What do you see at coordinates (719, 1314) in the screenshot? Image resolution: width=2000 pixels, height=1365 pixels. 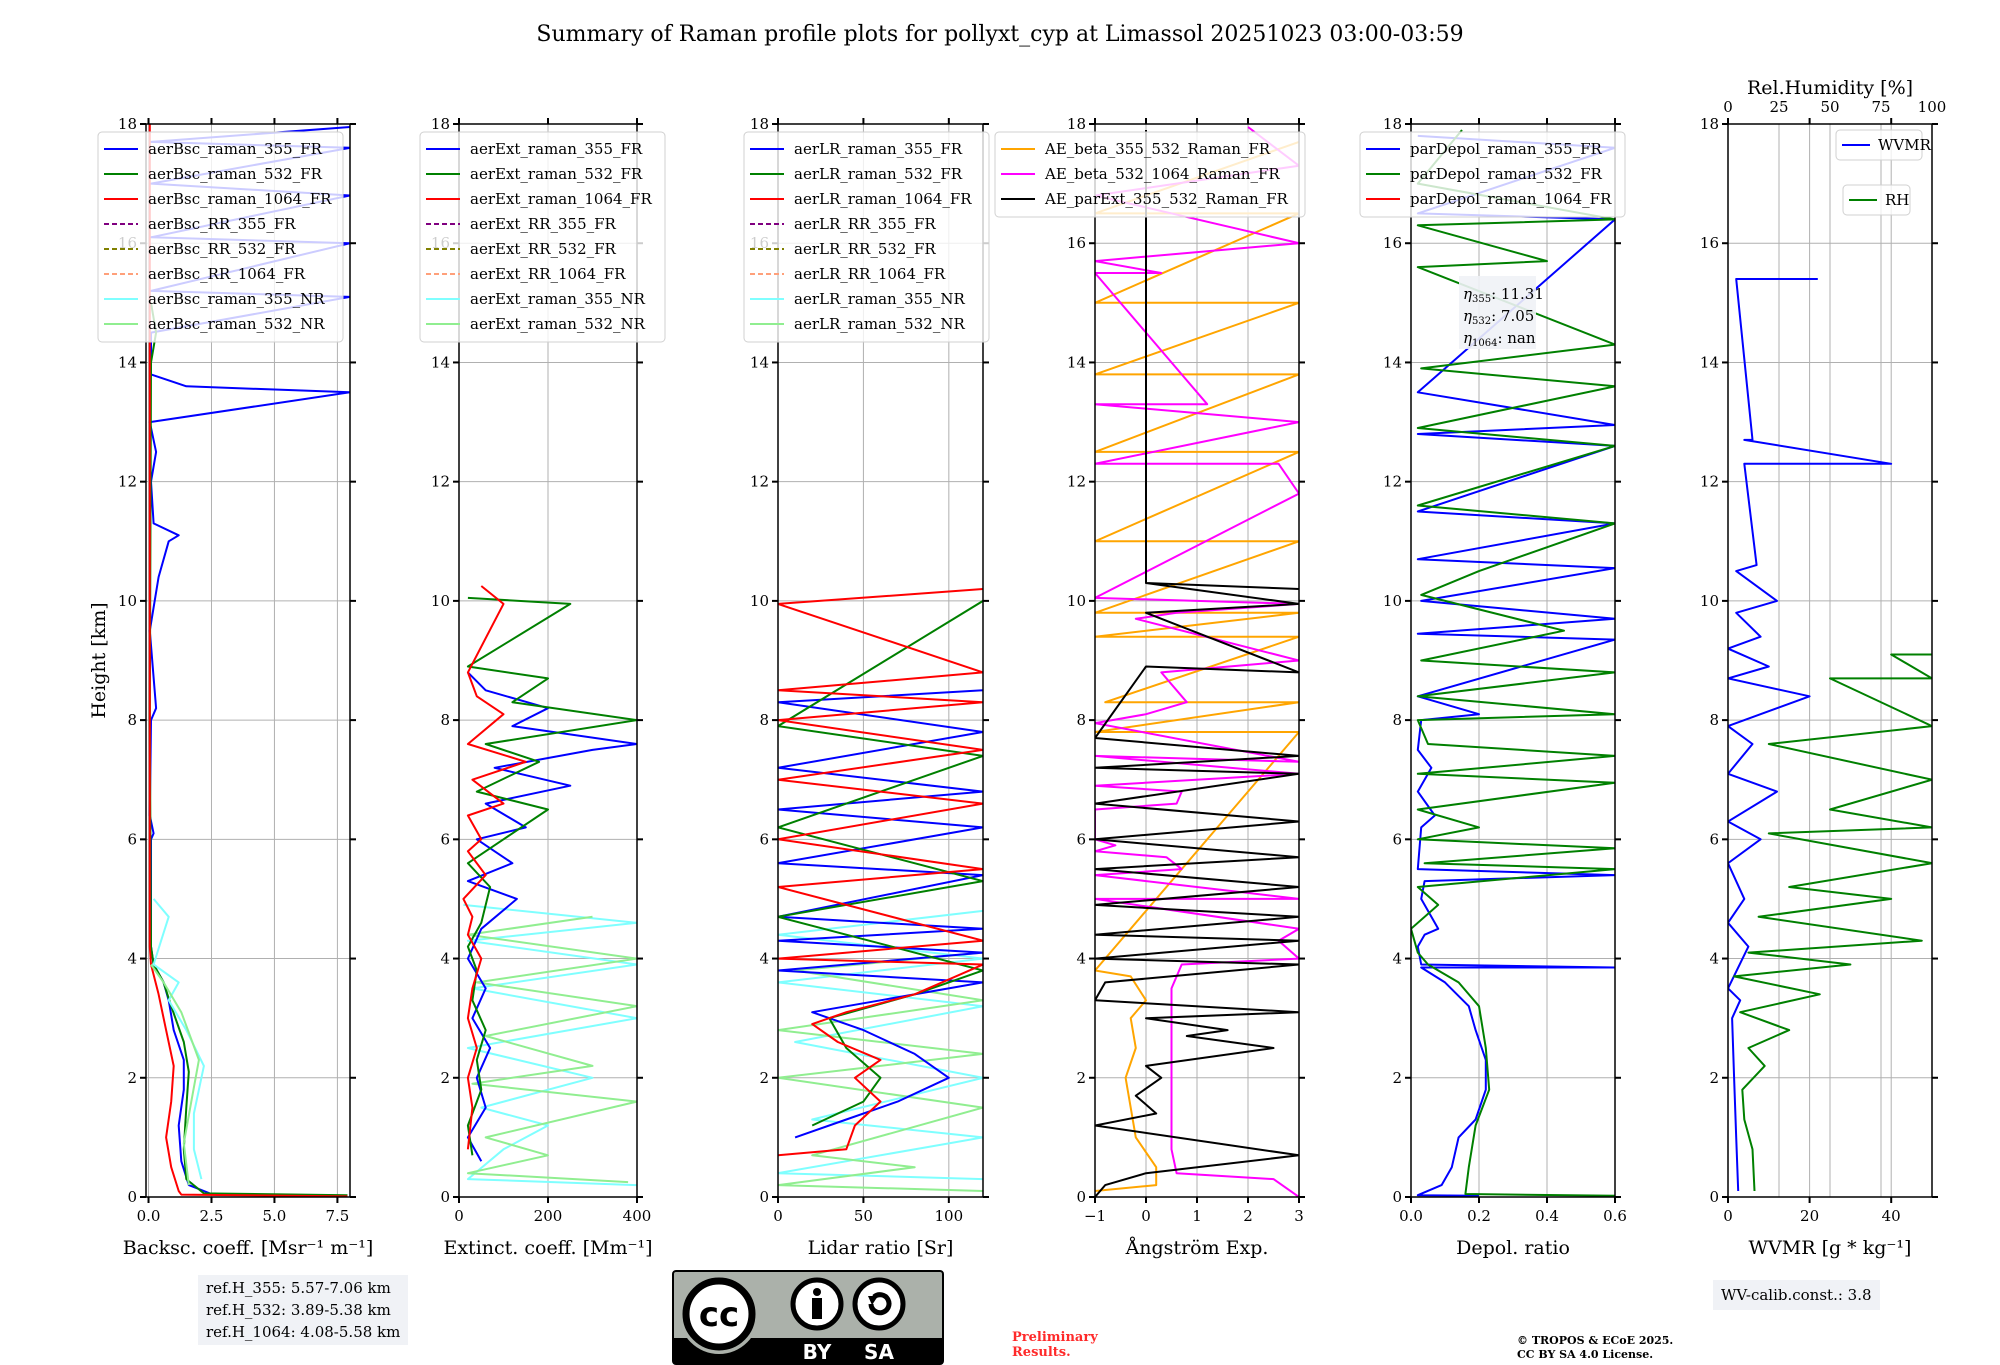 I see `cc-icon` at bounding box center [719, 1314].